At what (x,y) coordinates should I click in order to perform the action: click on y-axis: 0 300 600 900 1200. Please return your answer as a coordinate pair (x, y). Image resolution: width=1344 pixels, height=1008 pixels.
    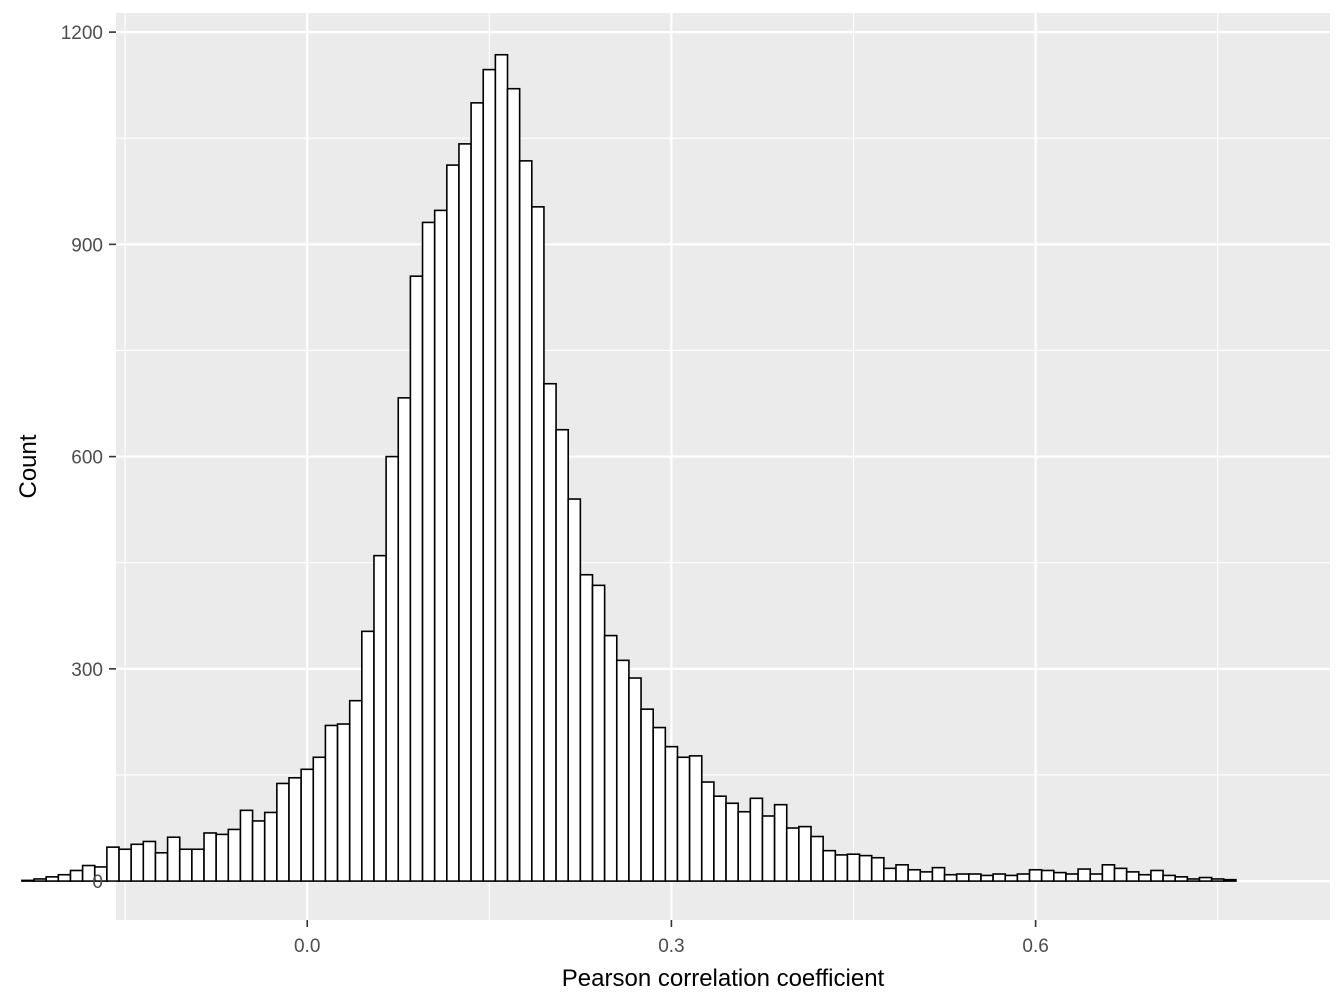
    Looking at the image, I should click on (88, 458).